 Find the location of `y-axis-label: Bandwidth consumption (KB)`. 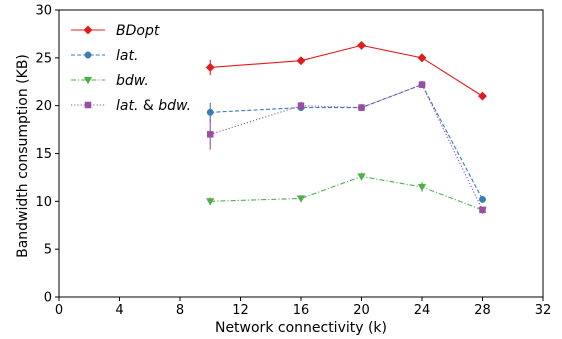

y-axis-label: Bandwidth consumption (KB) is located at coordinates (23, 156).